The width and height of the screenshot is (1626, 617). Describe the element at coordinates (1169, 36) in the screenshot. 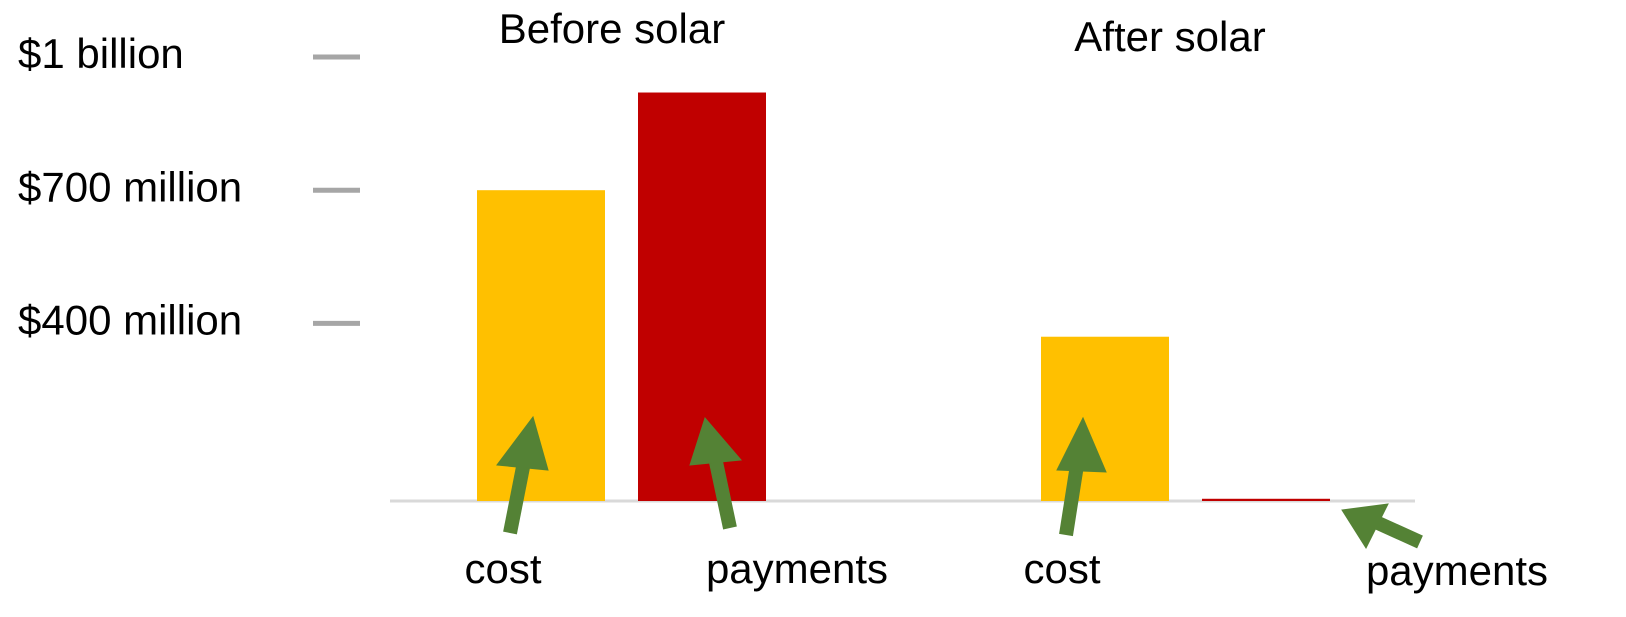

I see `group-label: After solar` at that location.